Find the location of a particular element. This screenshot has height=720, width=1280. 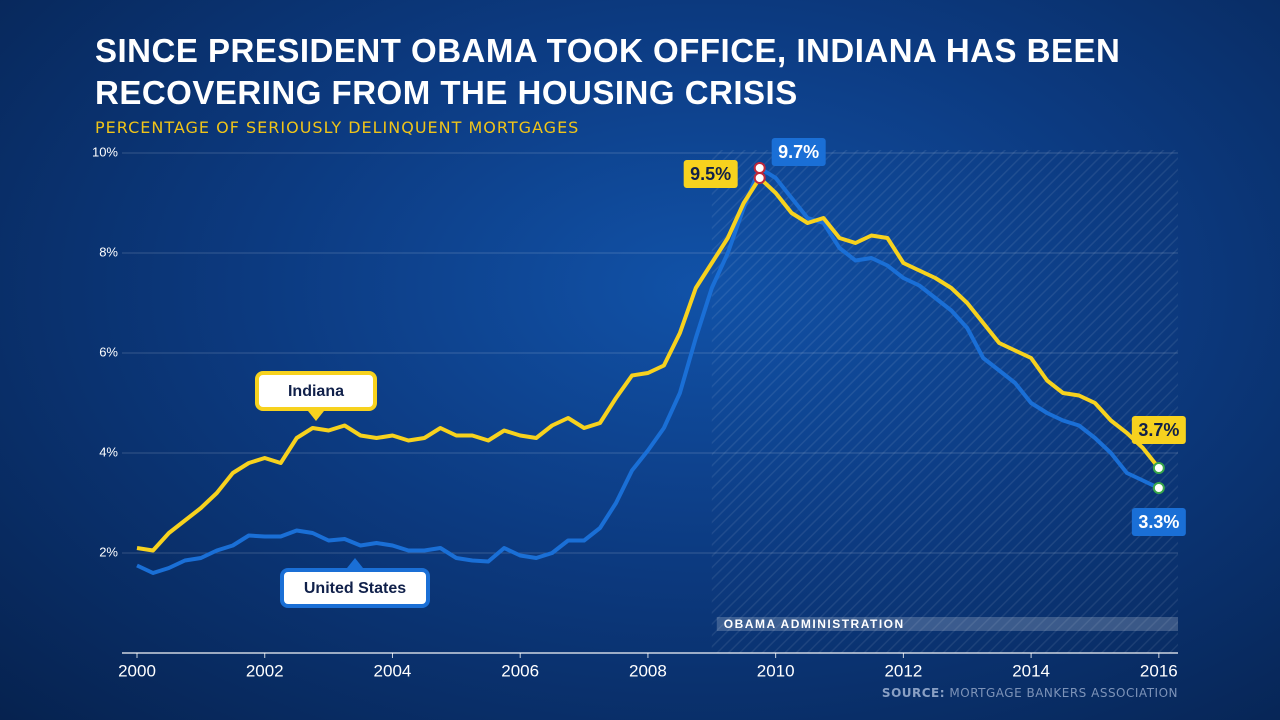

value-label: 9.7% is located at coordinates (798, 152).